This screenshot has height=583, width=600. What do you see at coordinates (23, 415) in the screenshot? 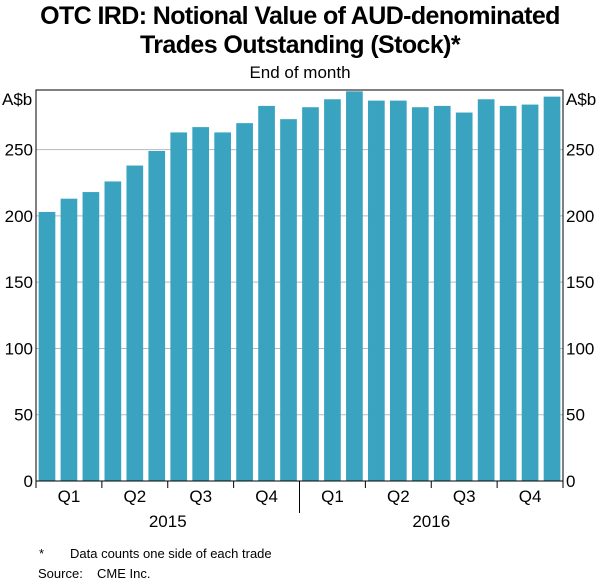
I see `y-tick-label-left: 50` at bounding box center [23, 415].